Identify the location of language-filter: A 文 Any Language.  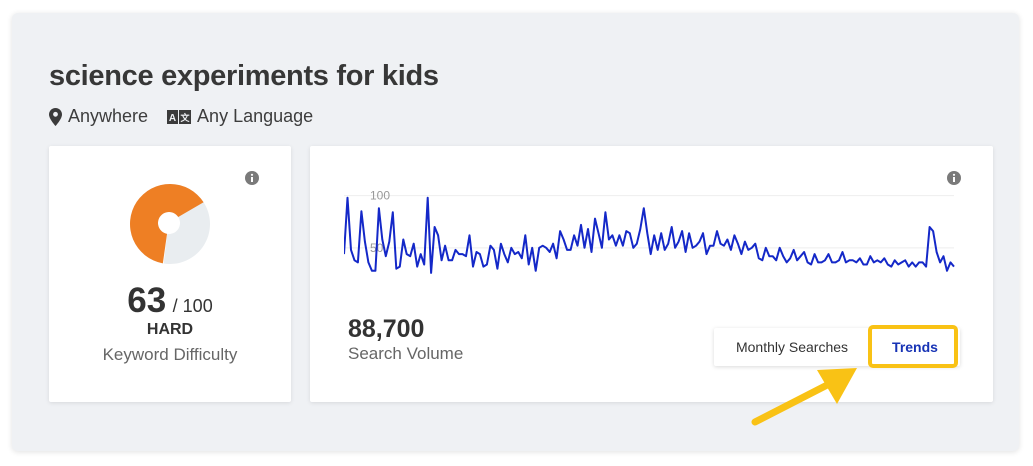
(240, 116).